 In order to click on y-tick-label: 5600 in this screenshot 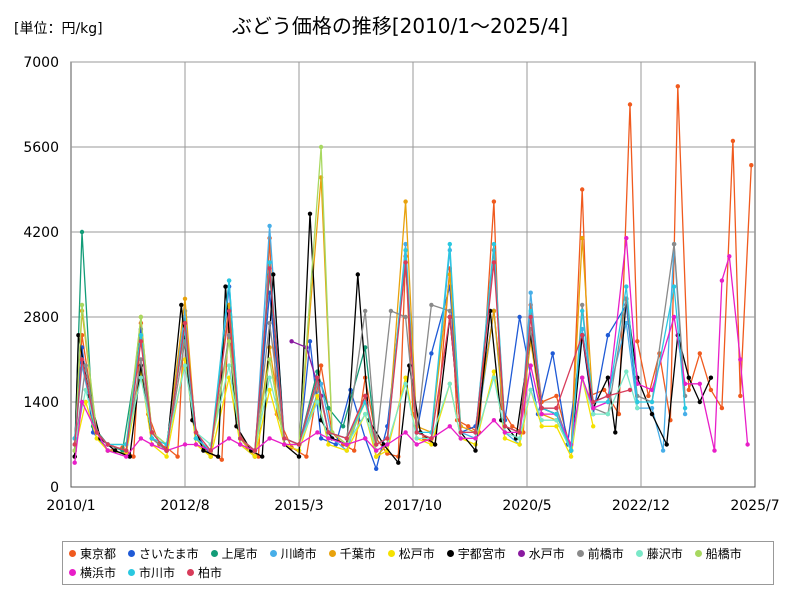, I will do `click(41, 148)`.